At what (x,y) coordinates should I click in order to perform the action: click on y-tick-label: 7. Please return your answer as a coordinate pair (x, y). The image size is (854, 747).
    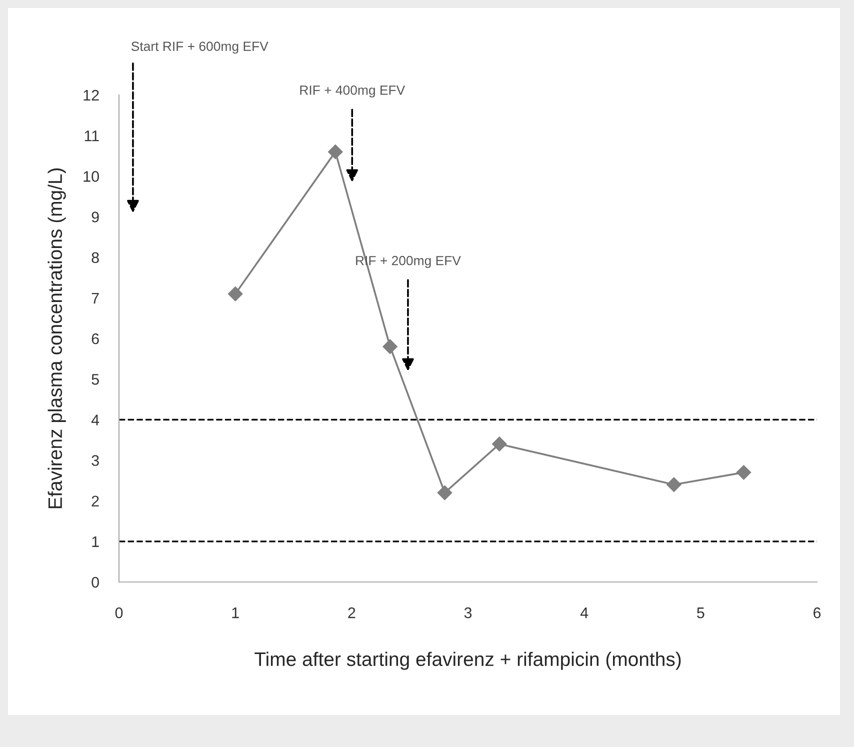
    Looking at the image, I should click on (95, 298).